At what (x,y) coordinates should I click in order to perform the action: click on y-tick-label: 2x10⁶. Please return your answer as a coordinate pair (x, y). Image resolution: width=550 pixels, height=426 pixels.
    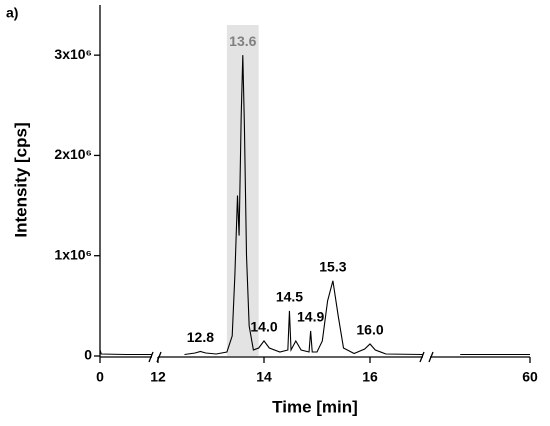
    Looking at the image, I should click on (73, 154).